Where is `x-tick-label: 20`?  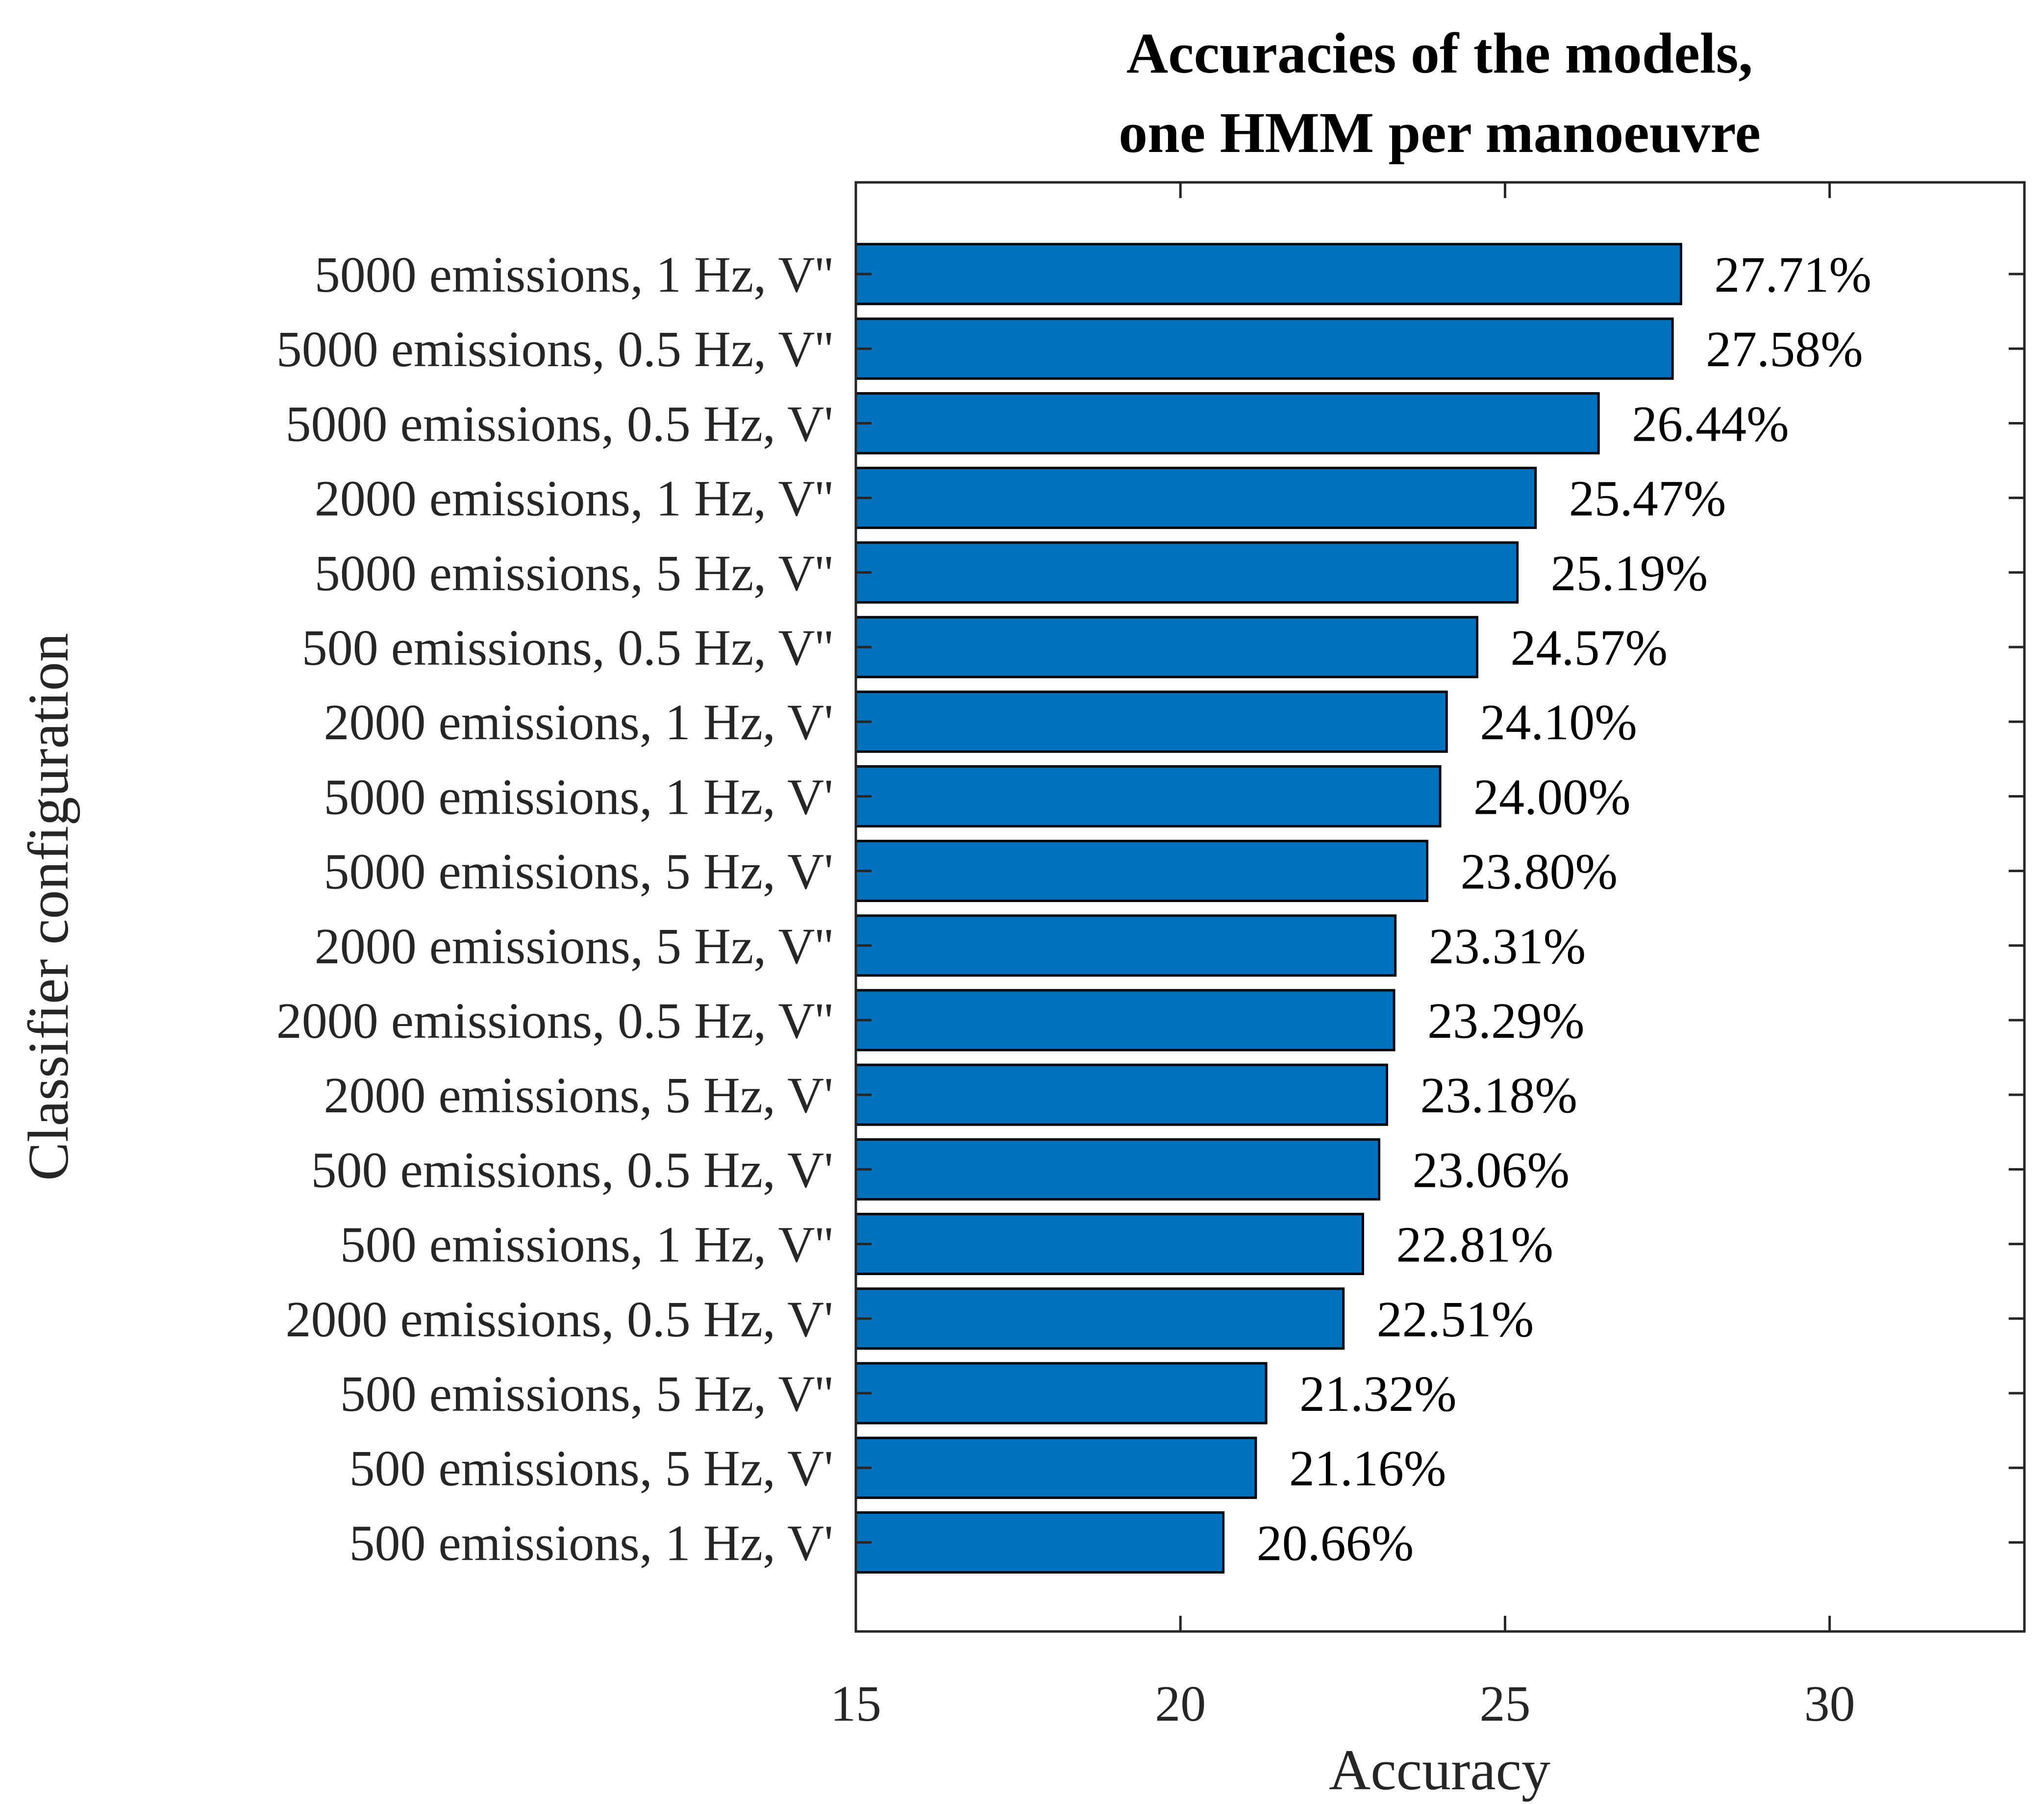
x-tick-label: 20 is located at coordinates (1180, 1704).